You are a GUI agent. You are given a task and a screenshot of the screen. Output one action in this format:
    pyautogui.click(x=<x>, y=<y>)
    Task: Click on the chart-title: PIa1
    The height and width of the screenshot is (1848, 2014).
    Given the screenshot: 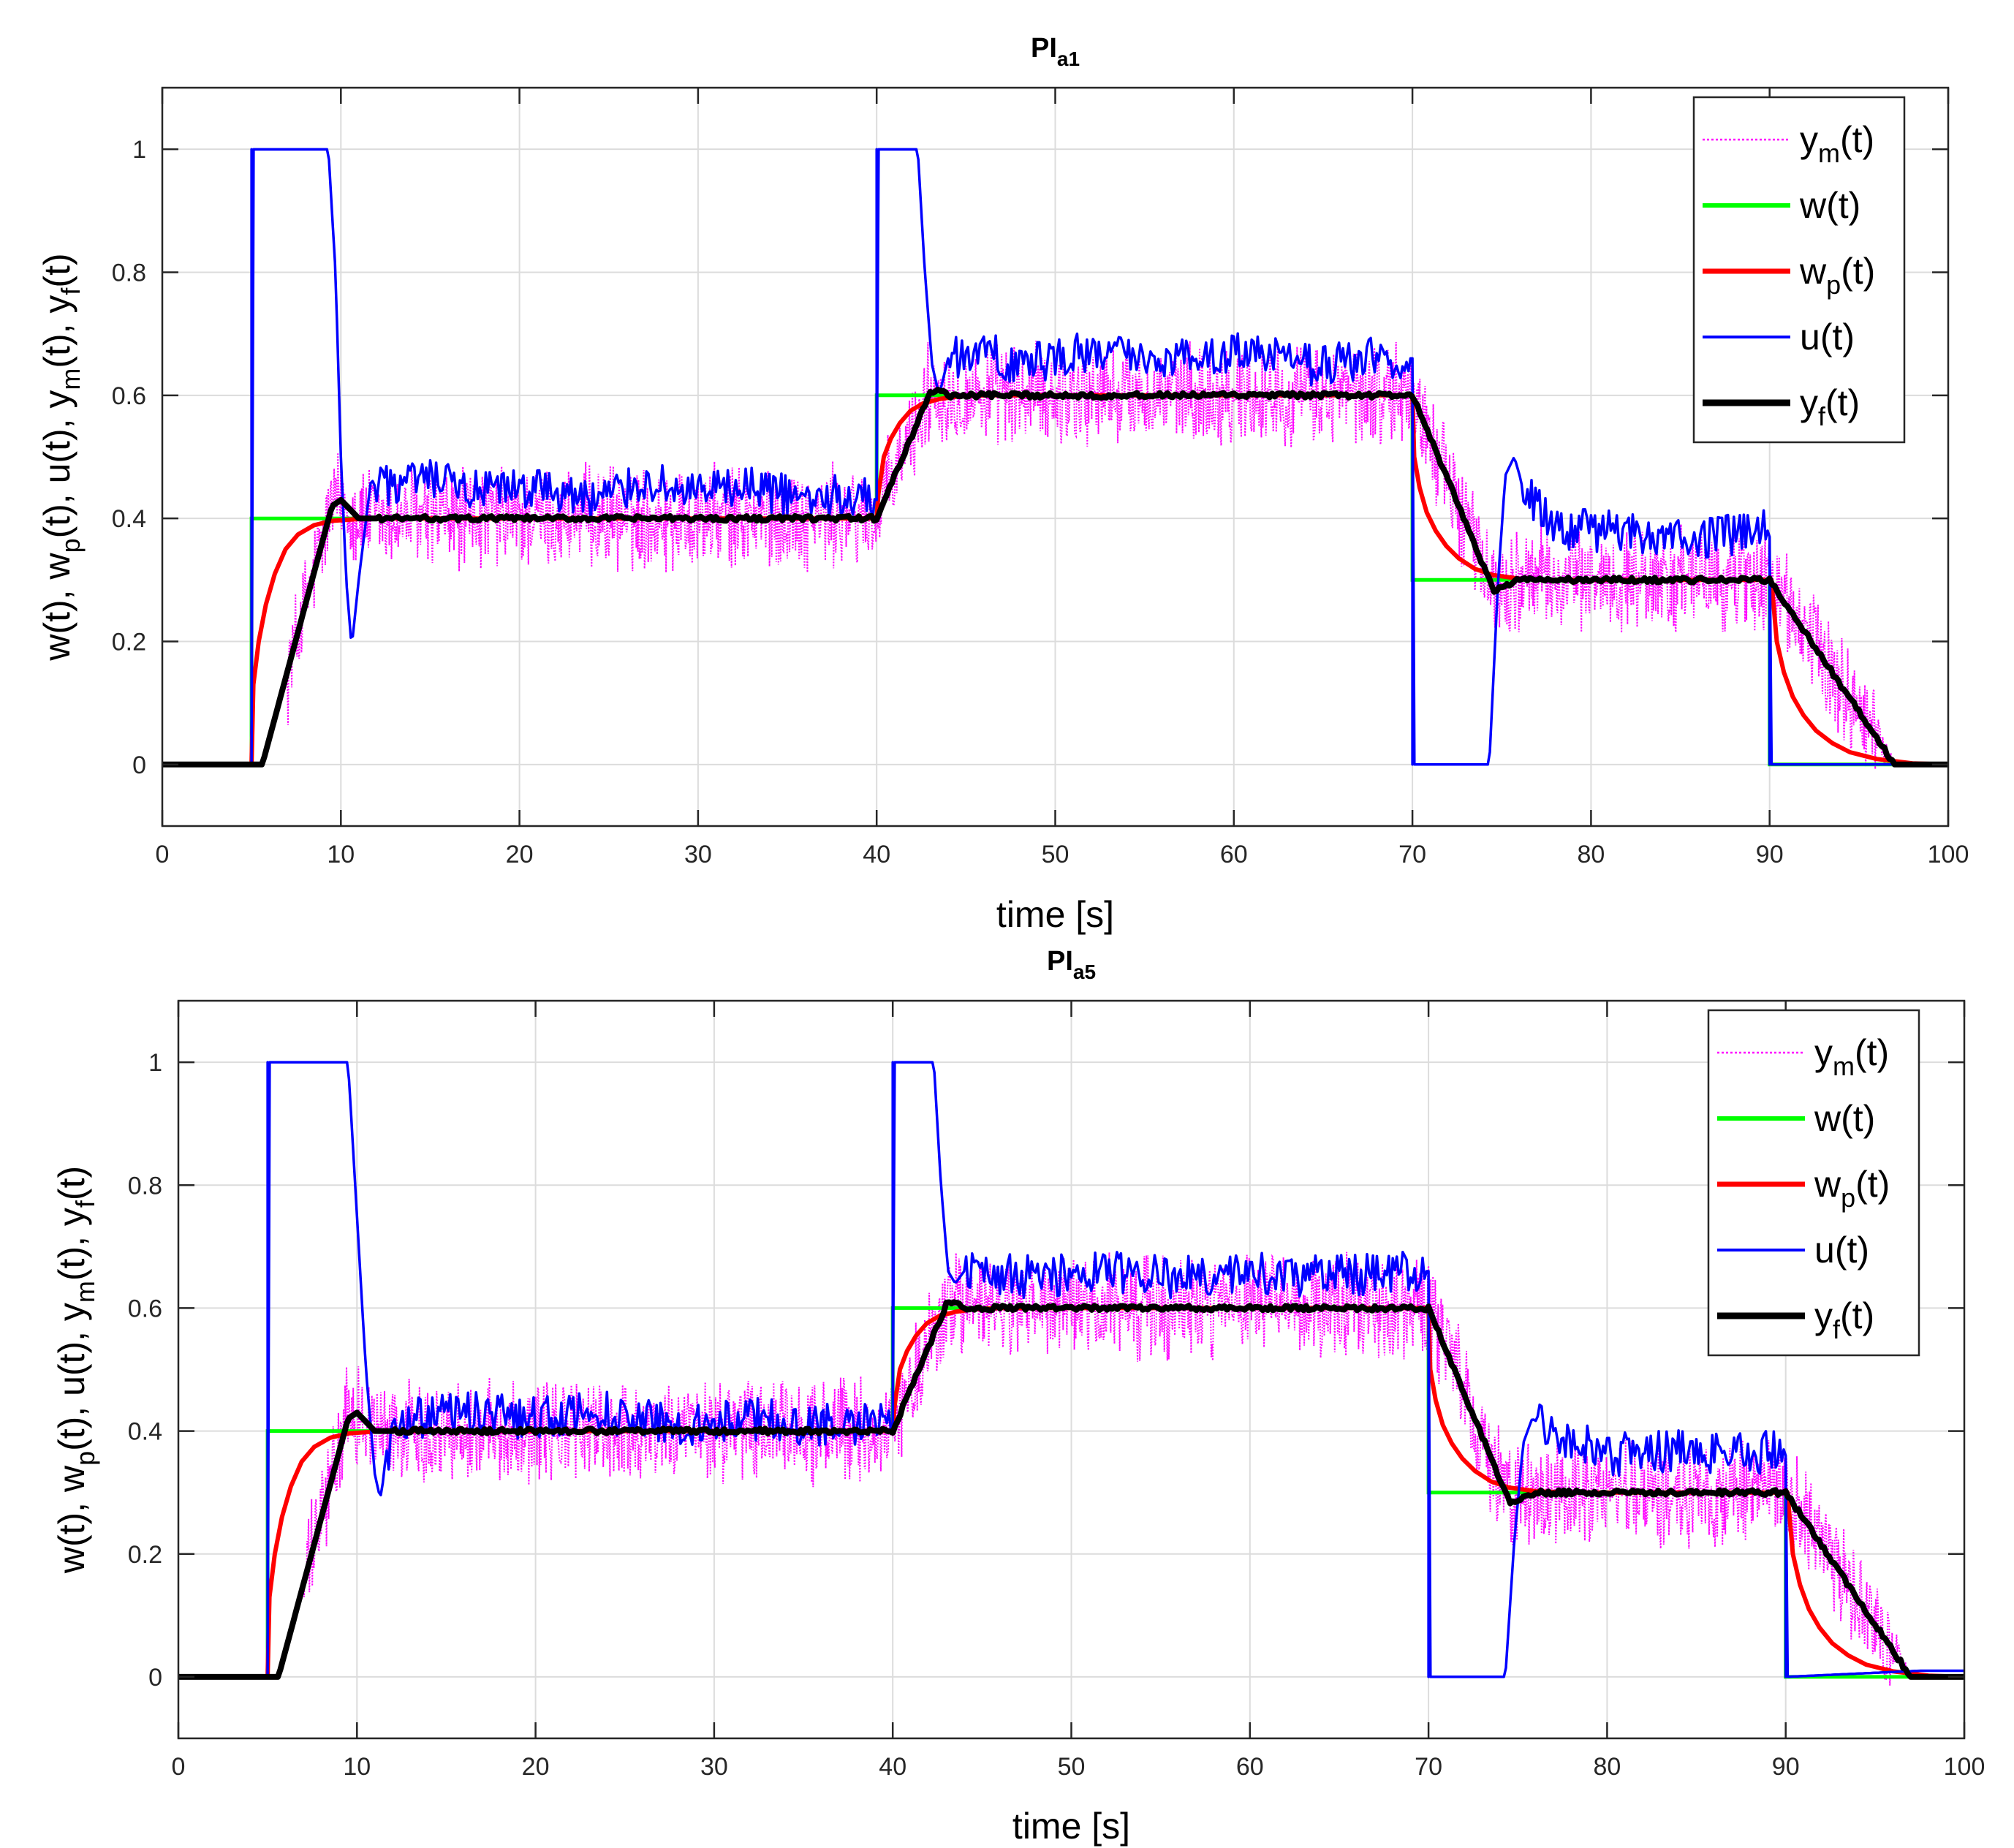 What is the action you would take?
    pyautogui.click(x=1055, y=52)
    